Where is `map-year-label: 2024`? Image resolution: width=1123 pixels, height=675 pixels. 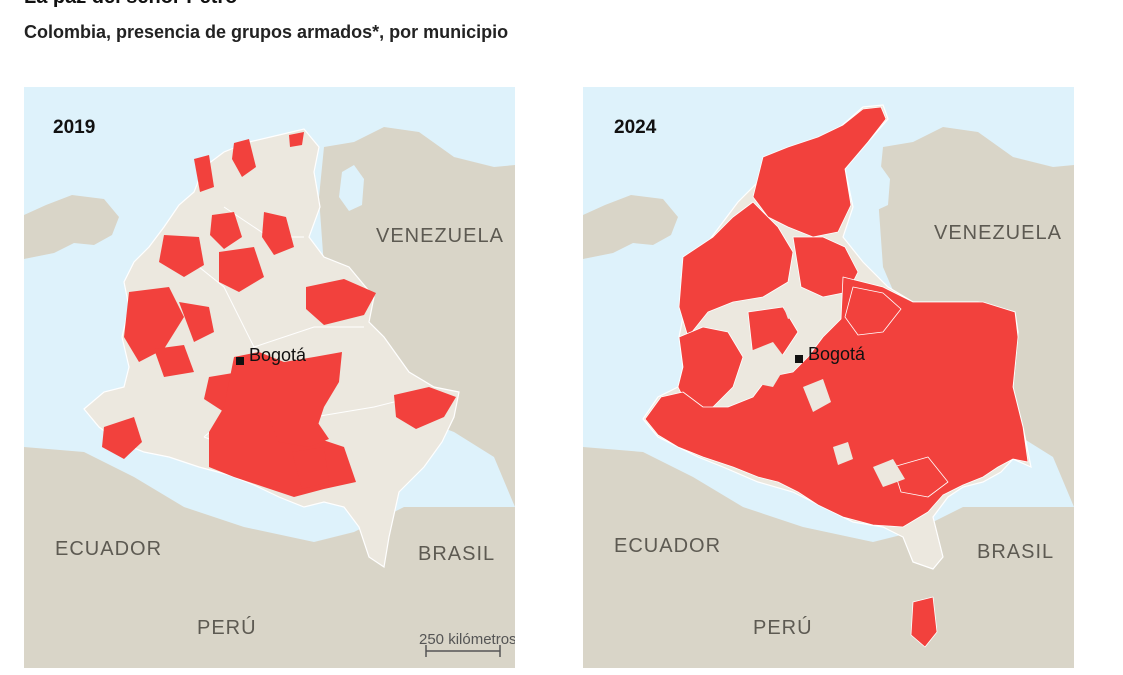
map-year-label: 2024 is located at coordinates (635, 127).